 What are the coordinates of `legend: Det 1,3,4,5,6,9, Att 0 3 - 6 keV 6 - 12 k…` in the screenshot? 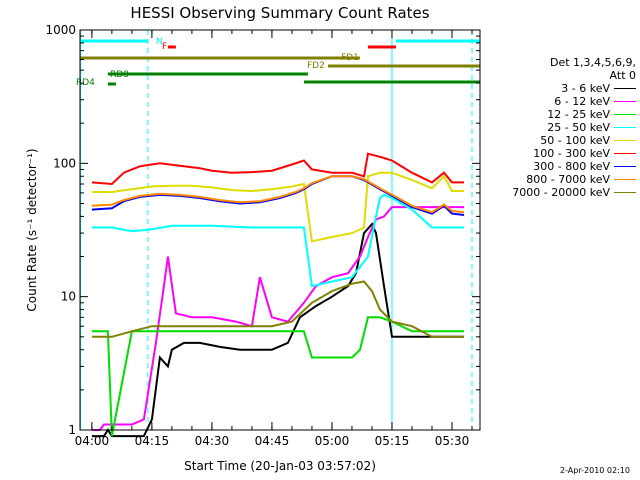 It's located at (561, 127).